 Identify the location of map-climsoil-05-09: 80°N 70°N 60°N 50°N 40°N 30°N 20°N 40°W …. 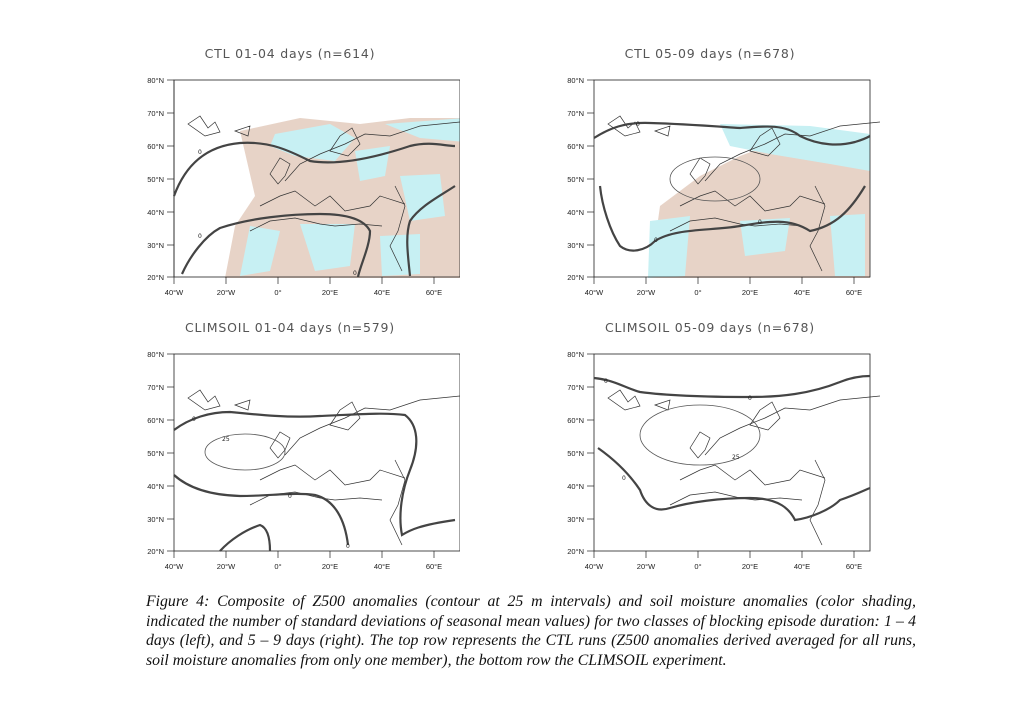
(723, 460).